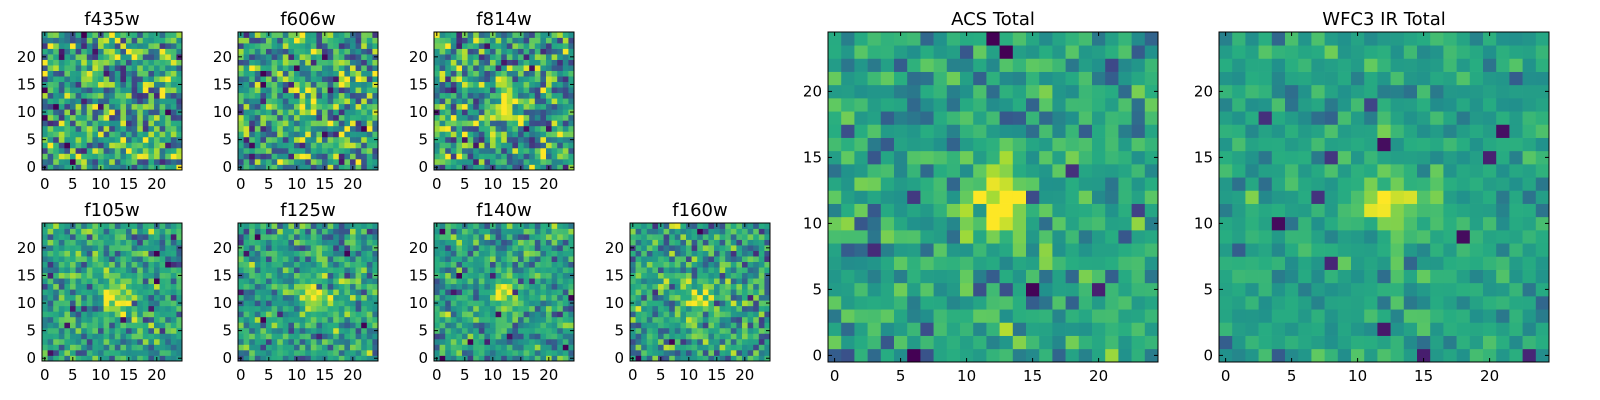 The height and width of the screenshot is (400, 1600). What do you see at coordinates (73, 184) in the screenshot?
I see `x-tick-label: 5` at bounding box center [73, 184].